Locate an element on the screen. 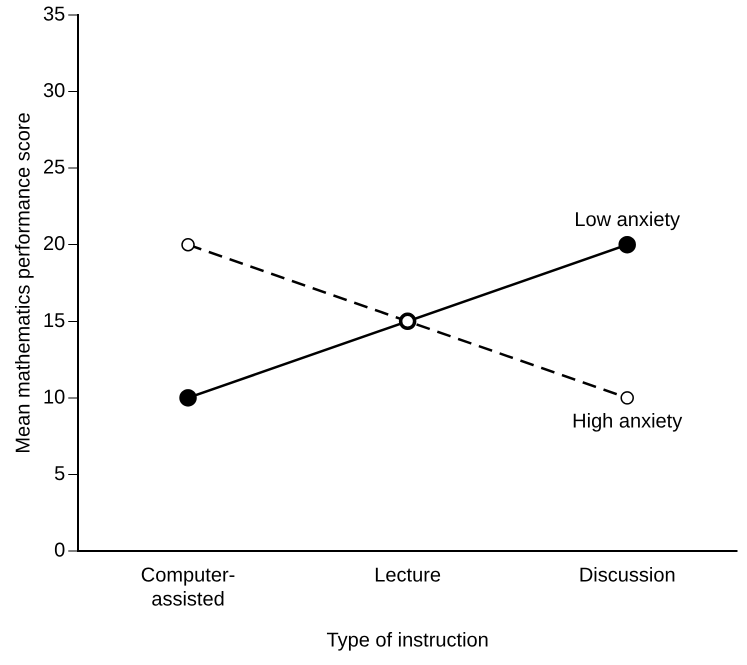 Image resolution: width=747 pixels, height=665 pixels. series-label: High anxiety is located at coordinates (627, 421).